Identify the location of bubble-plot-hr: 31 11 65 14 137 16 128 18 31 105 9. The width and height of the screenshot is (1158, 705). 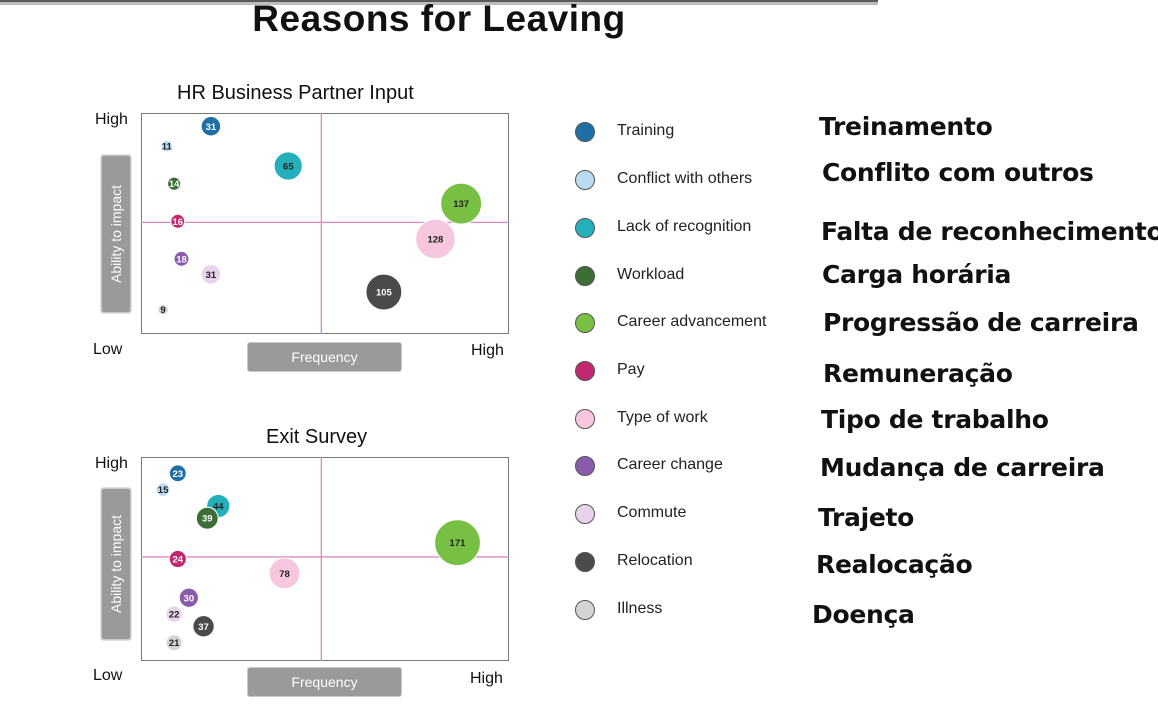
(325, 223).